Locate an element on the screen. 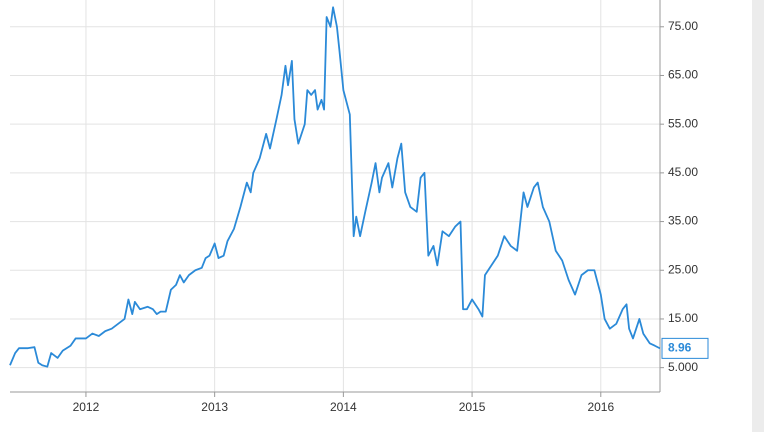 The image size is (764, 432). y-tick-label: 25.00 is located at coordinates (683, 269).